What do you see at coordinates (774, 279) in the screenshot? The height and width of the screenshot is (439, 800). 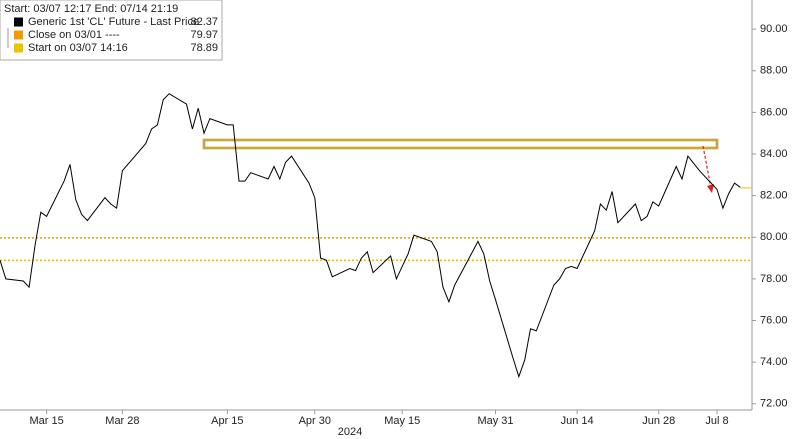 I see `y-tick-label: 78.00` at bounding box center [774, 279].